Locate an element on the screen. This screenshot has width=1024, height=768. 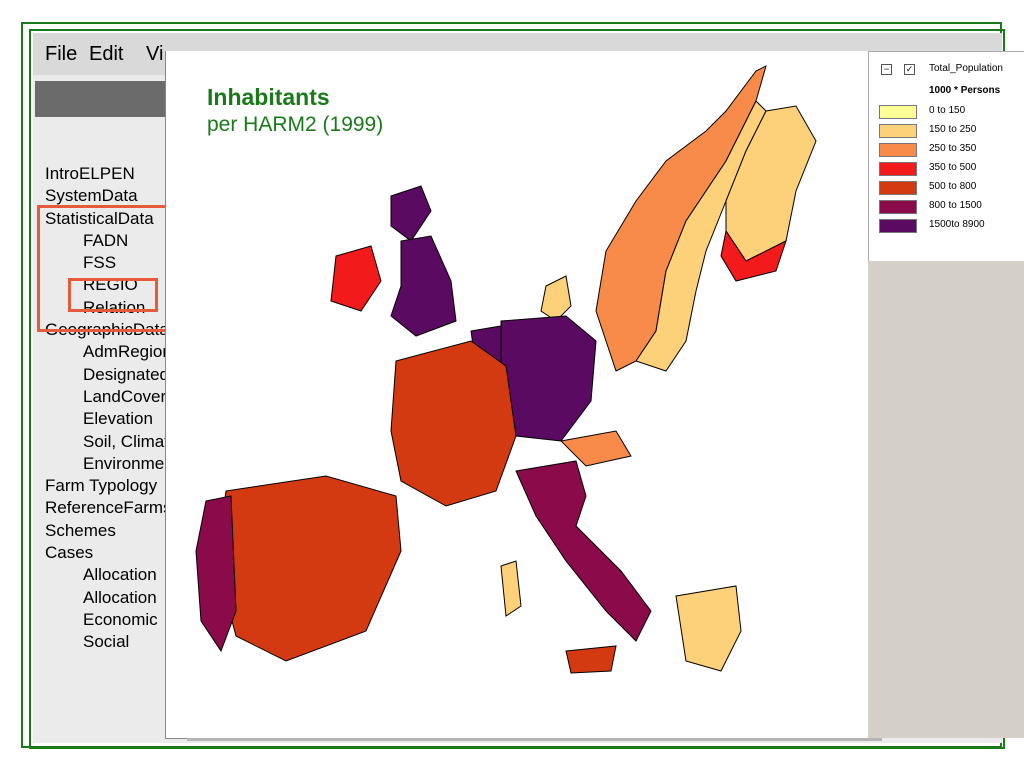
region-sicily is located at coordinates (591, 659).